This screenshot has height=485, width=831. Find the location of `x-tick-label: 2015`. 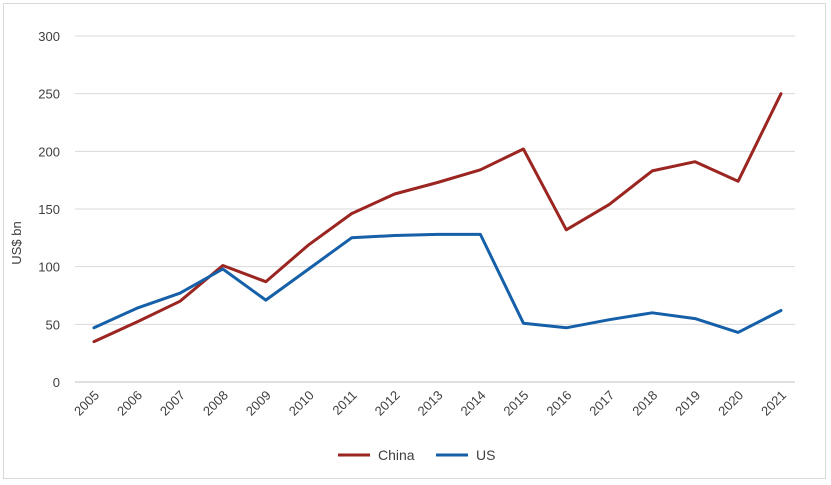

x-tick-label: 2015 is located at coordinates (515, 403).